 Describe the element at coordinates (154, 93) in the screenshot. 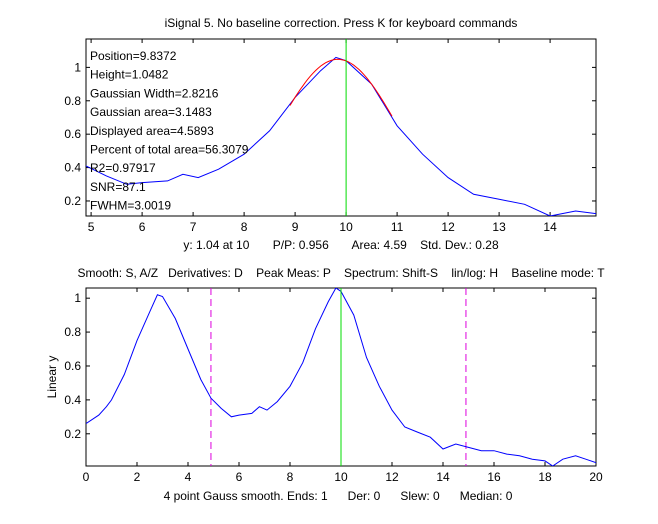

I see `peak-annotation: Gaussian Width=2.8216` at that location.